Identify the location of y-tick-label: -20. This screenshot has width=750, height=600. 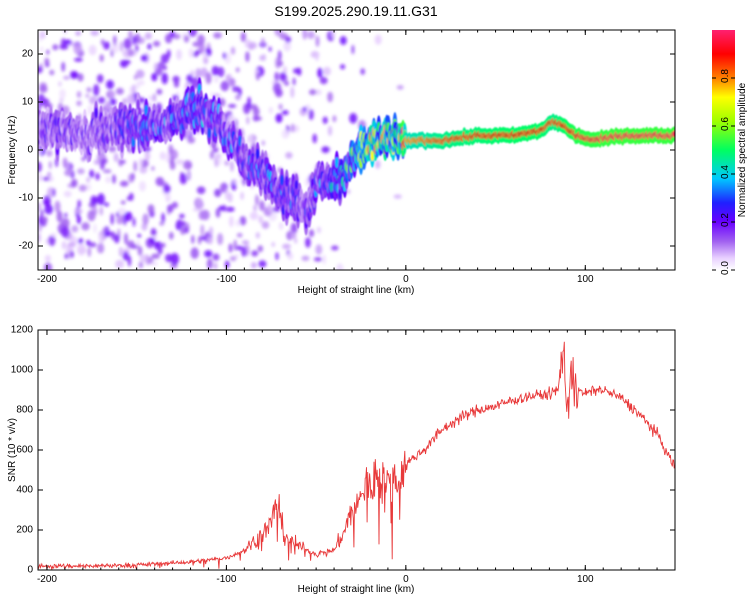
(26, 246).